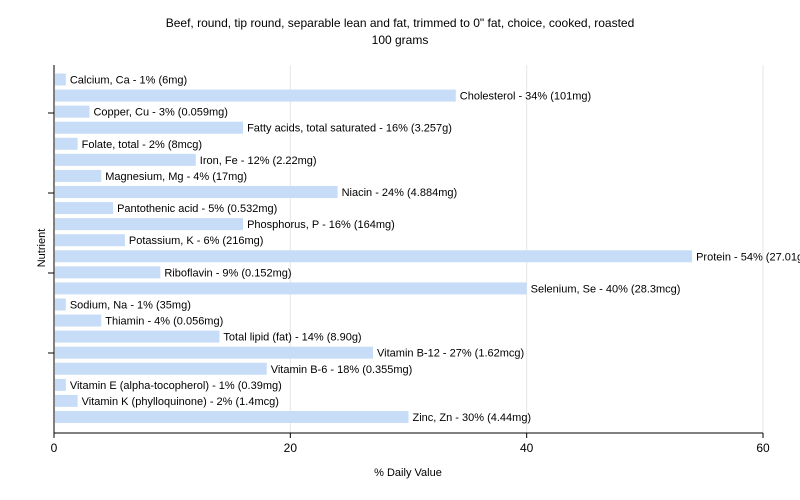 The image size is (800, 500). I want to click on bar-label: Folate, total - 2% (8mcg), so click(142, 145).